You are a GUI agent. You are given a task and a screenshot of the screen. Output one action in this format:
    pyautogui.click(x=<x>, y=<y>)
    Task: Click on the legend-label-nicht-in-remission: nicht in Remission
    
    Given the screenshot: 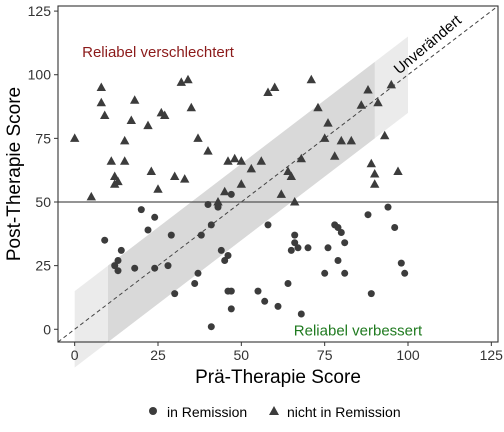 What is the action you would take?
    pyautogui.click(x=344, y=412)
    